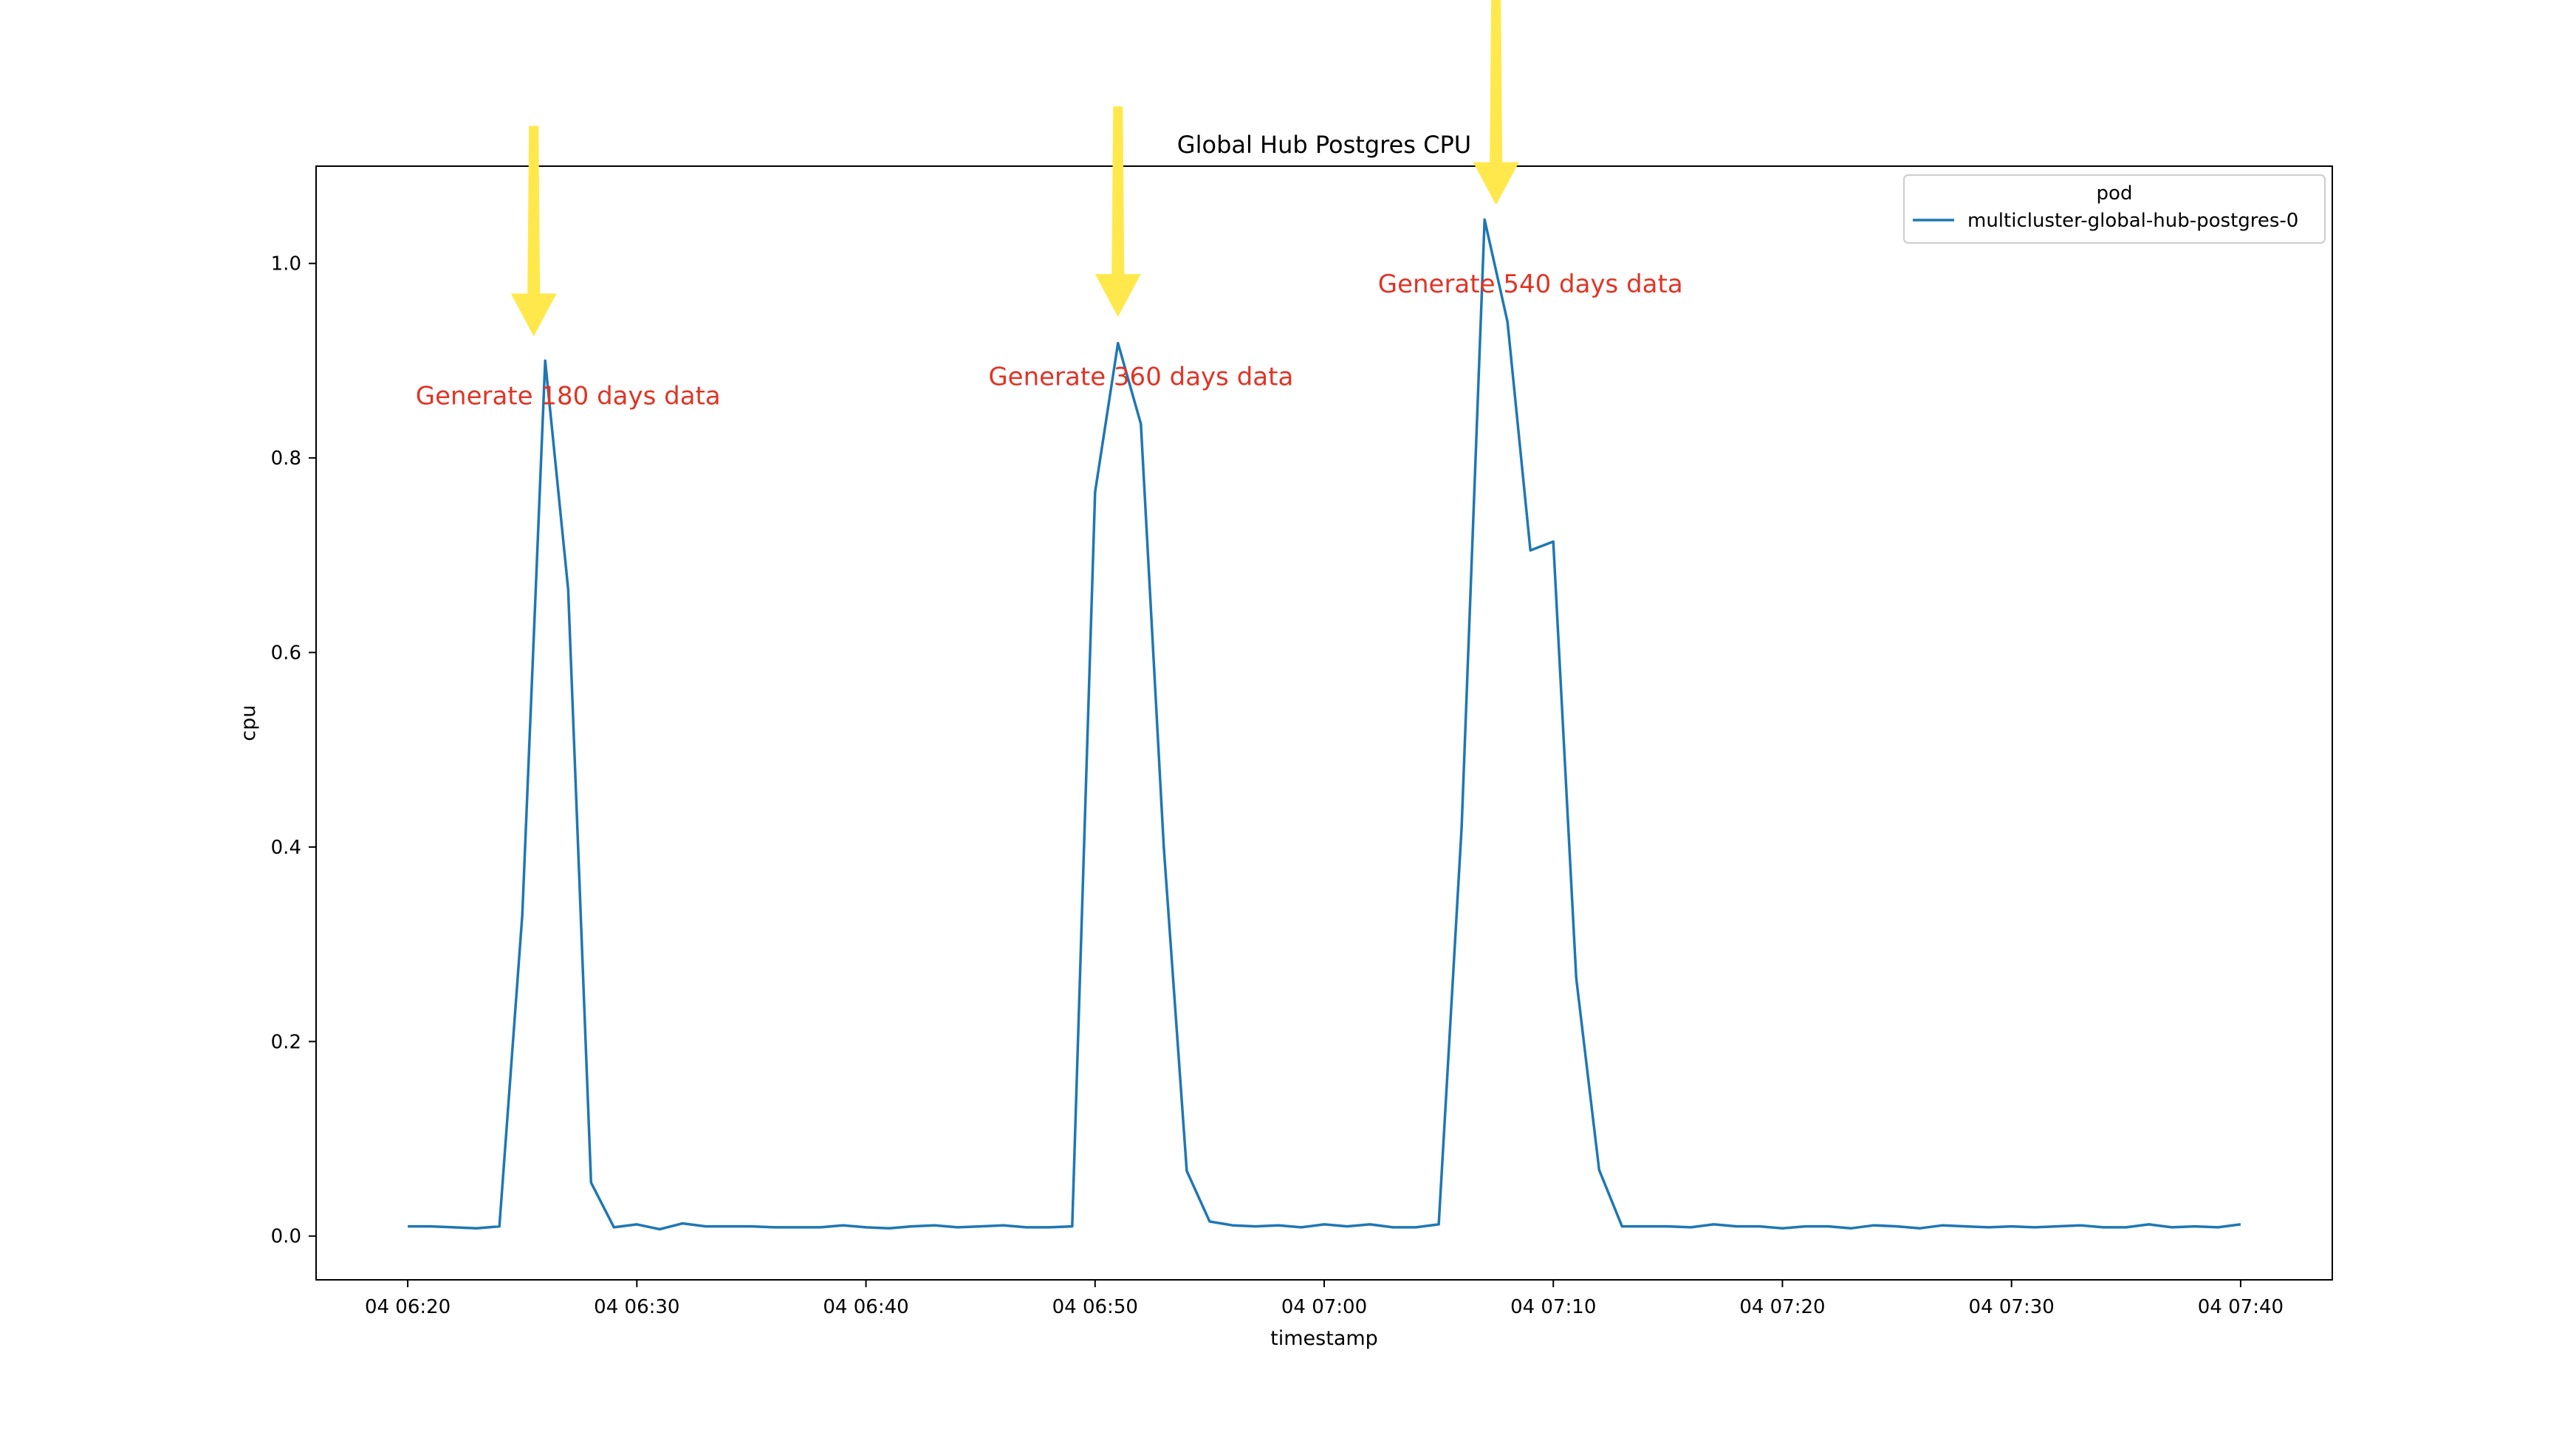 The width and height of the screenshot is (2576, 1429). I want to click on y-tick-label: 0.8, so click(286, 459).